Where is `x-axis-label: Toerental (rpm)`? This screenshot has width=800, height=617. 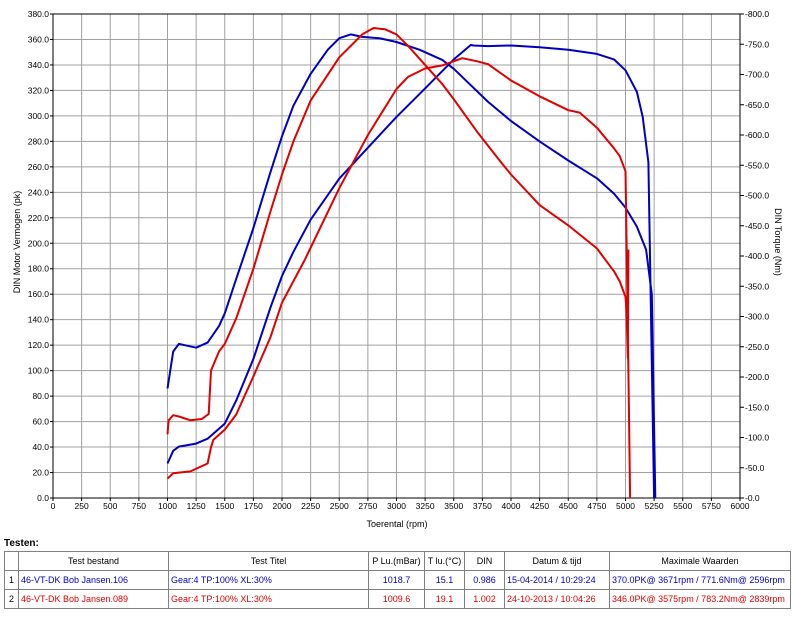
x-axis-label: Toerental (rpm) is located at coordinates (396, 524).